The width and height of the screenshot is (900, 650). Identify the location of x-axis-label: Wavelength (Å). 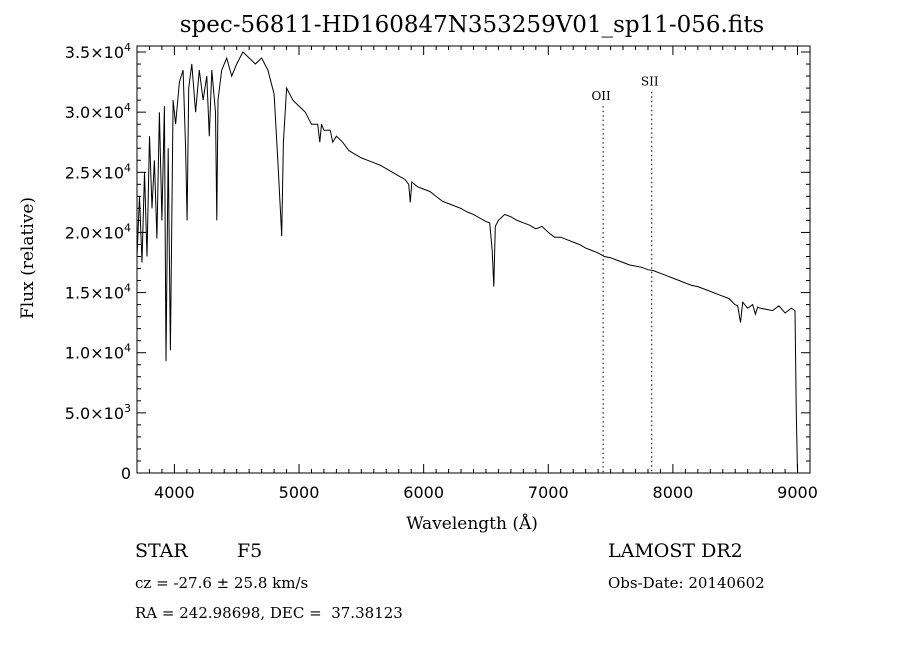
(472, 523).